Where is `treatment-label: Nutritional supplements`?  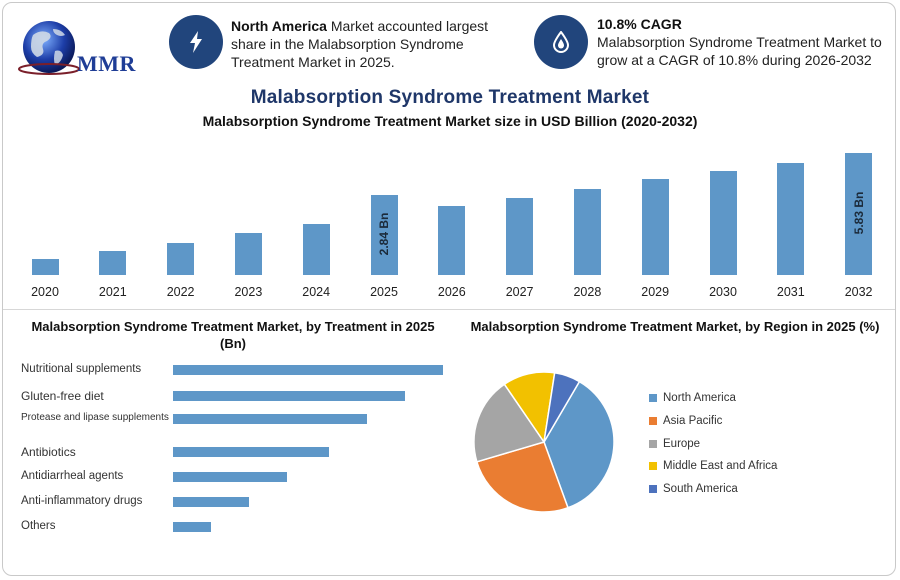
treatment-label: Nutritional supplements is located at coordinates (81, 369).